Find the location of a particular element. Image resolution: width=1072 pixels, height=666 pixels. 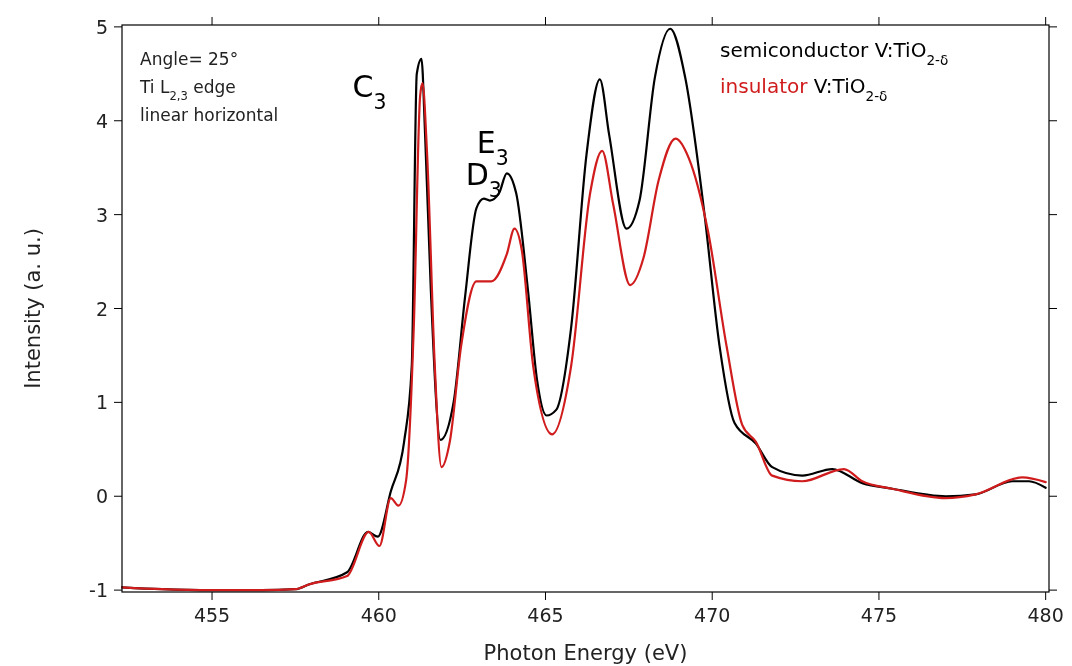

annotation: Ti L$_{2,3}$ edge is located at coordinates (187, 90).